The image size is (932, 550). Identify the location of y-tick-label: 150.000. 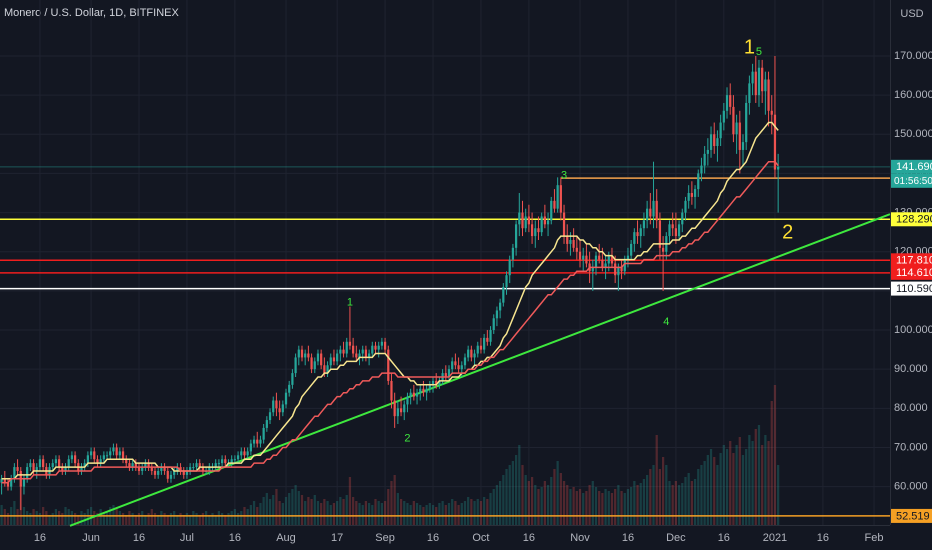
(913, 134).